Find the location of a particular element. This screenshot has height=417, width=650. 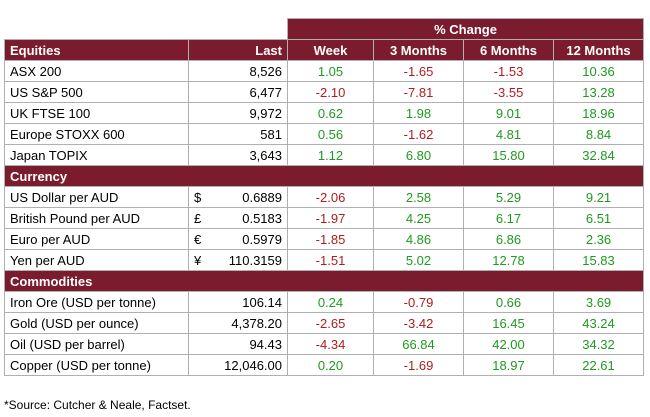

last-value: ¥110.3159 is located at coordinates (238, 260).